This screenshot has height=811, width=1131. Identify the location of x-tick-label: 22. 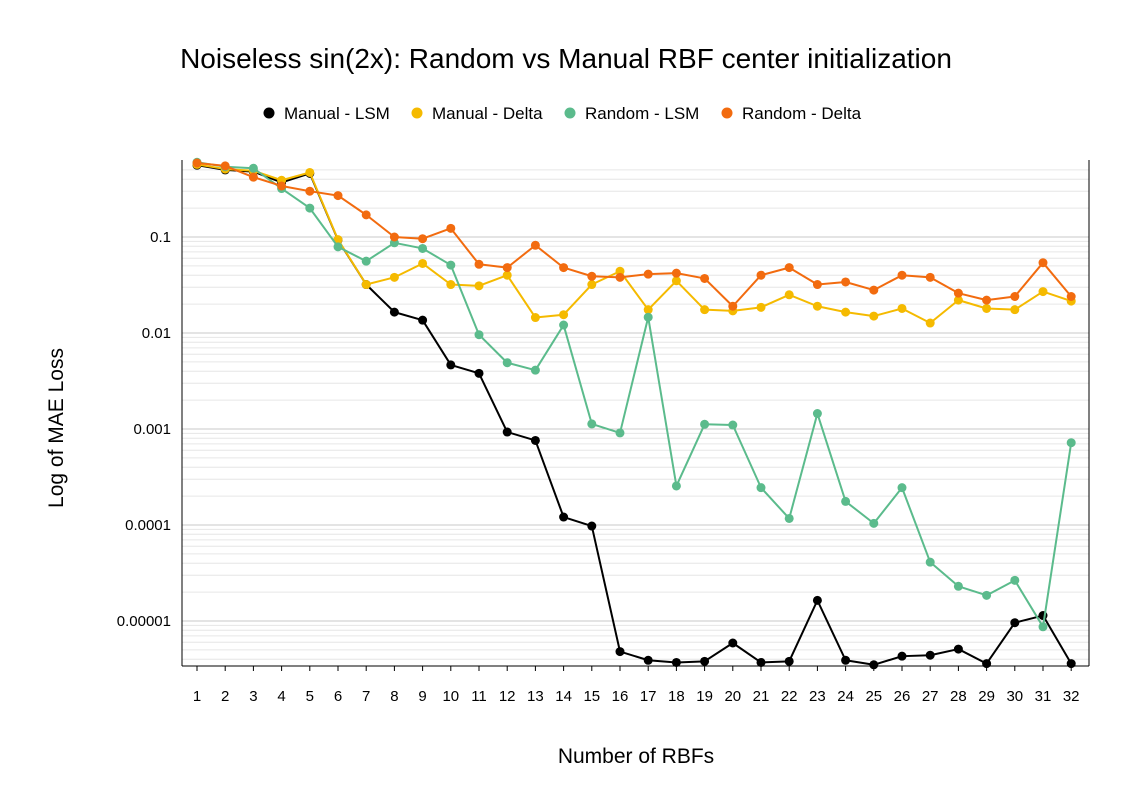
(789, 696).